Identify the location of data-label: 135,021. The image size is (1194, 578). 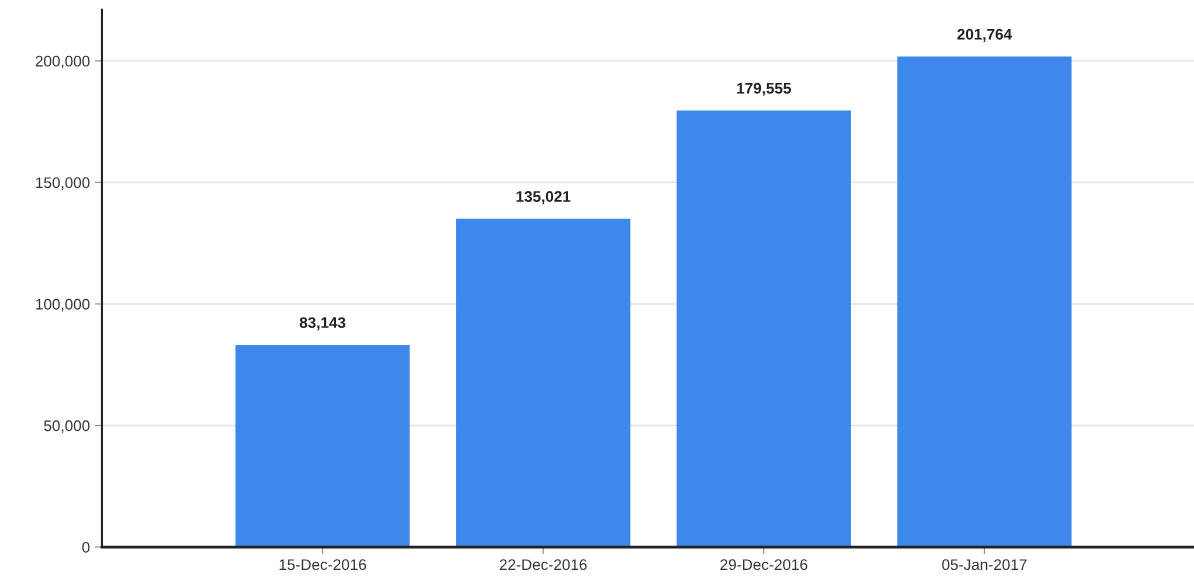
(543, 198).